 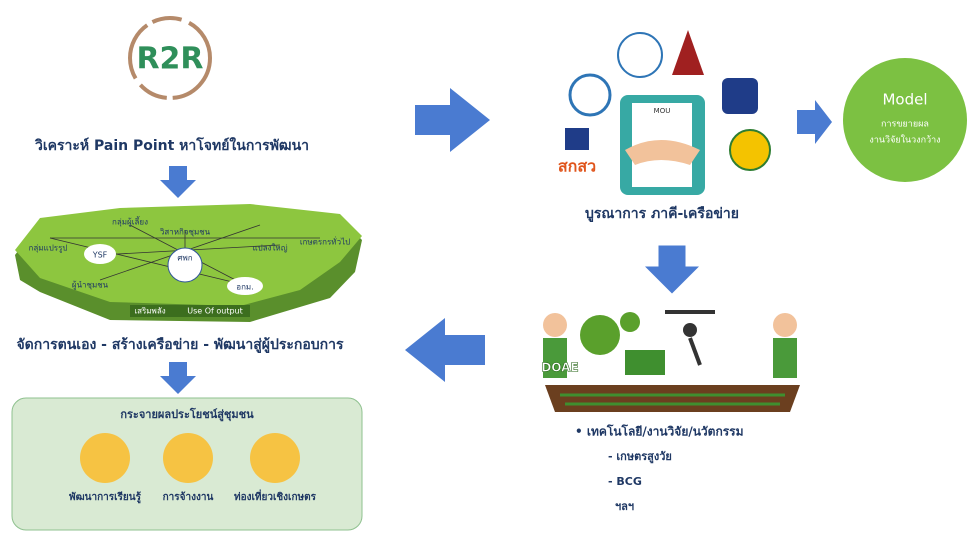 I want to click on network-node-label: อกม., so click(x=244, y=287).